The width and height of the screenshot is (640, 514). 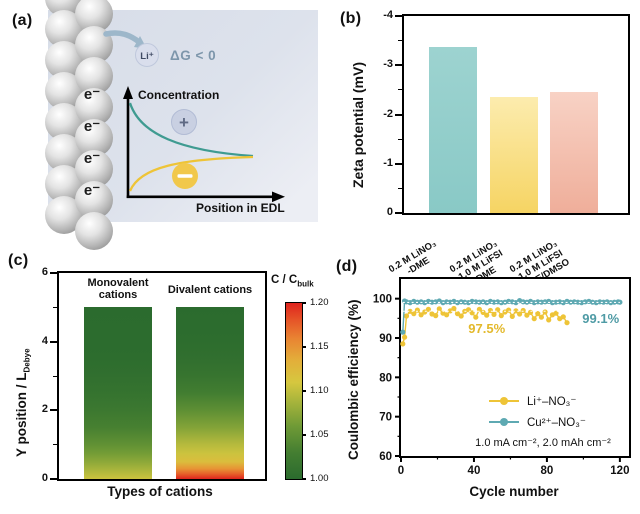 I want to click on legend: Li⁺–NO₃⁻ Cu²⁺–NO₃⁻, so click(x=537, y=412).